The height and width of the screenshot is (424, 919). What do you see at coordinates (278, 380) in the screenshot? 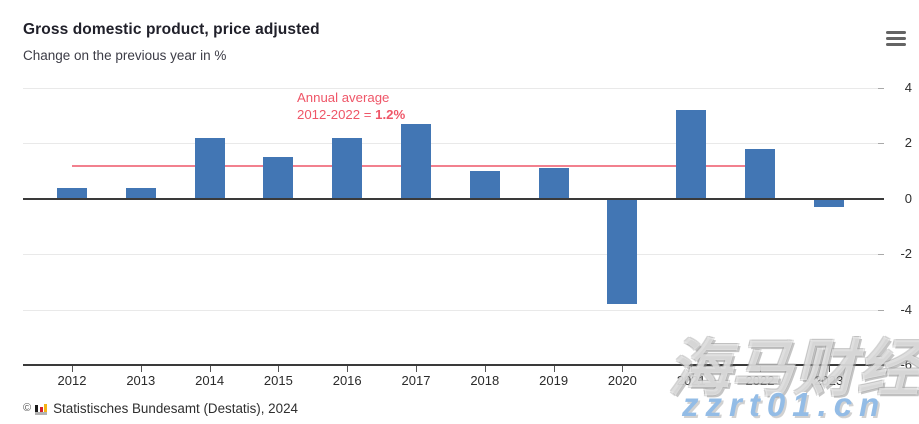
I see `x-axis-label: 2015` at bounding box center [278, 380].